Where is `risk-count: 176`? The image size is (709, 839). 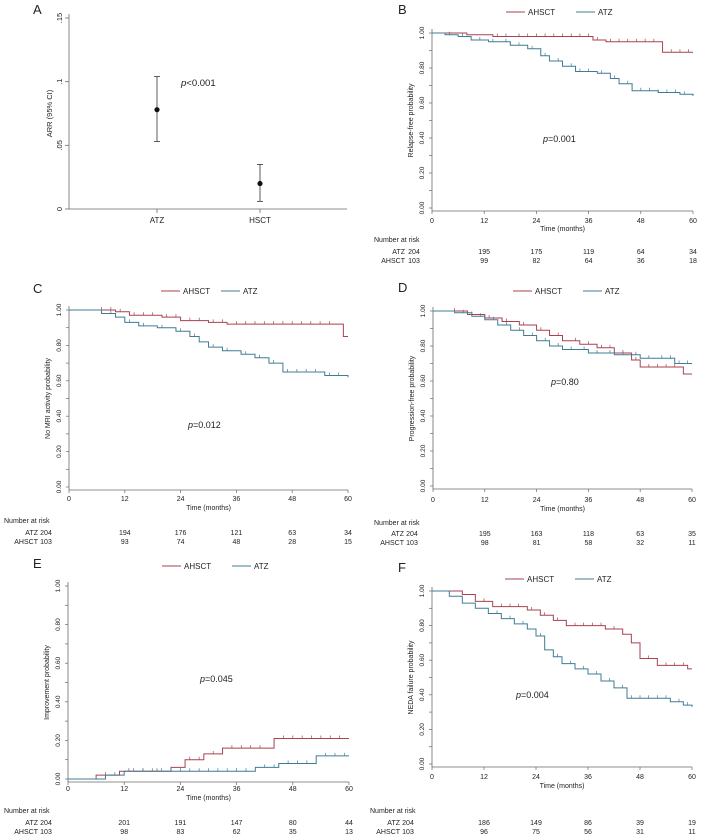 risk-count: 176 is located at coordinates (181, 533).